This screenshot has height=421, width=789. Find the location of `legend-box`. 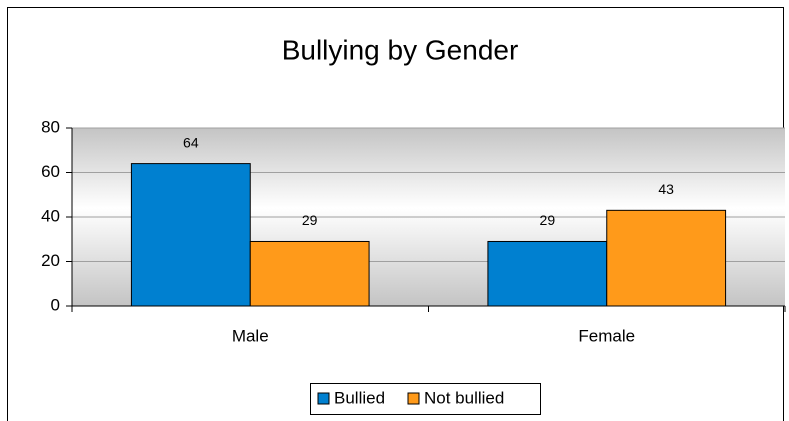

legend-box is located at coordinates (425, 399).